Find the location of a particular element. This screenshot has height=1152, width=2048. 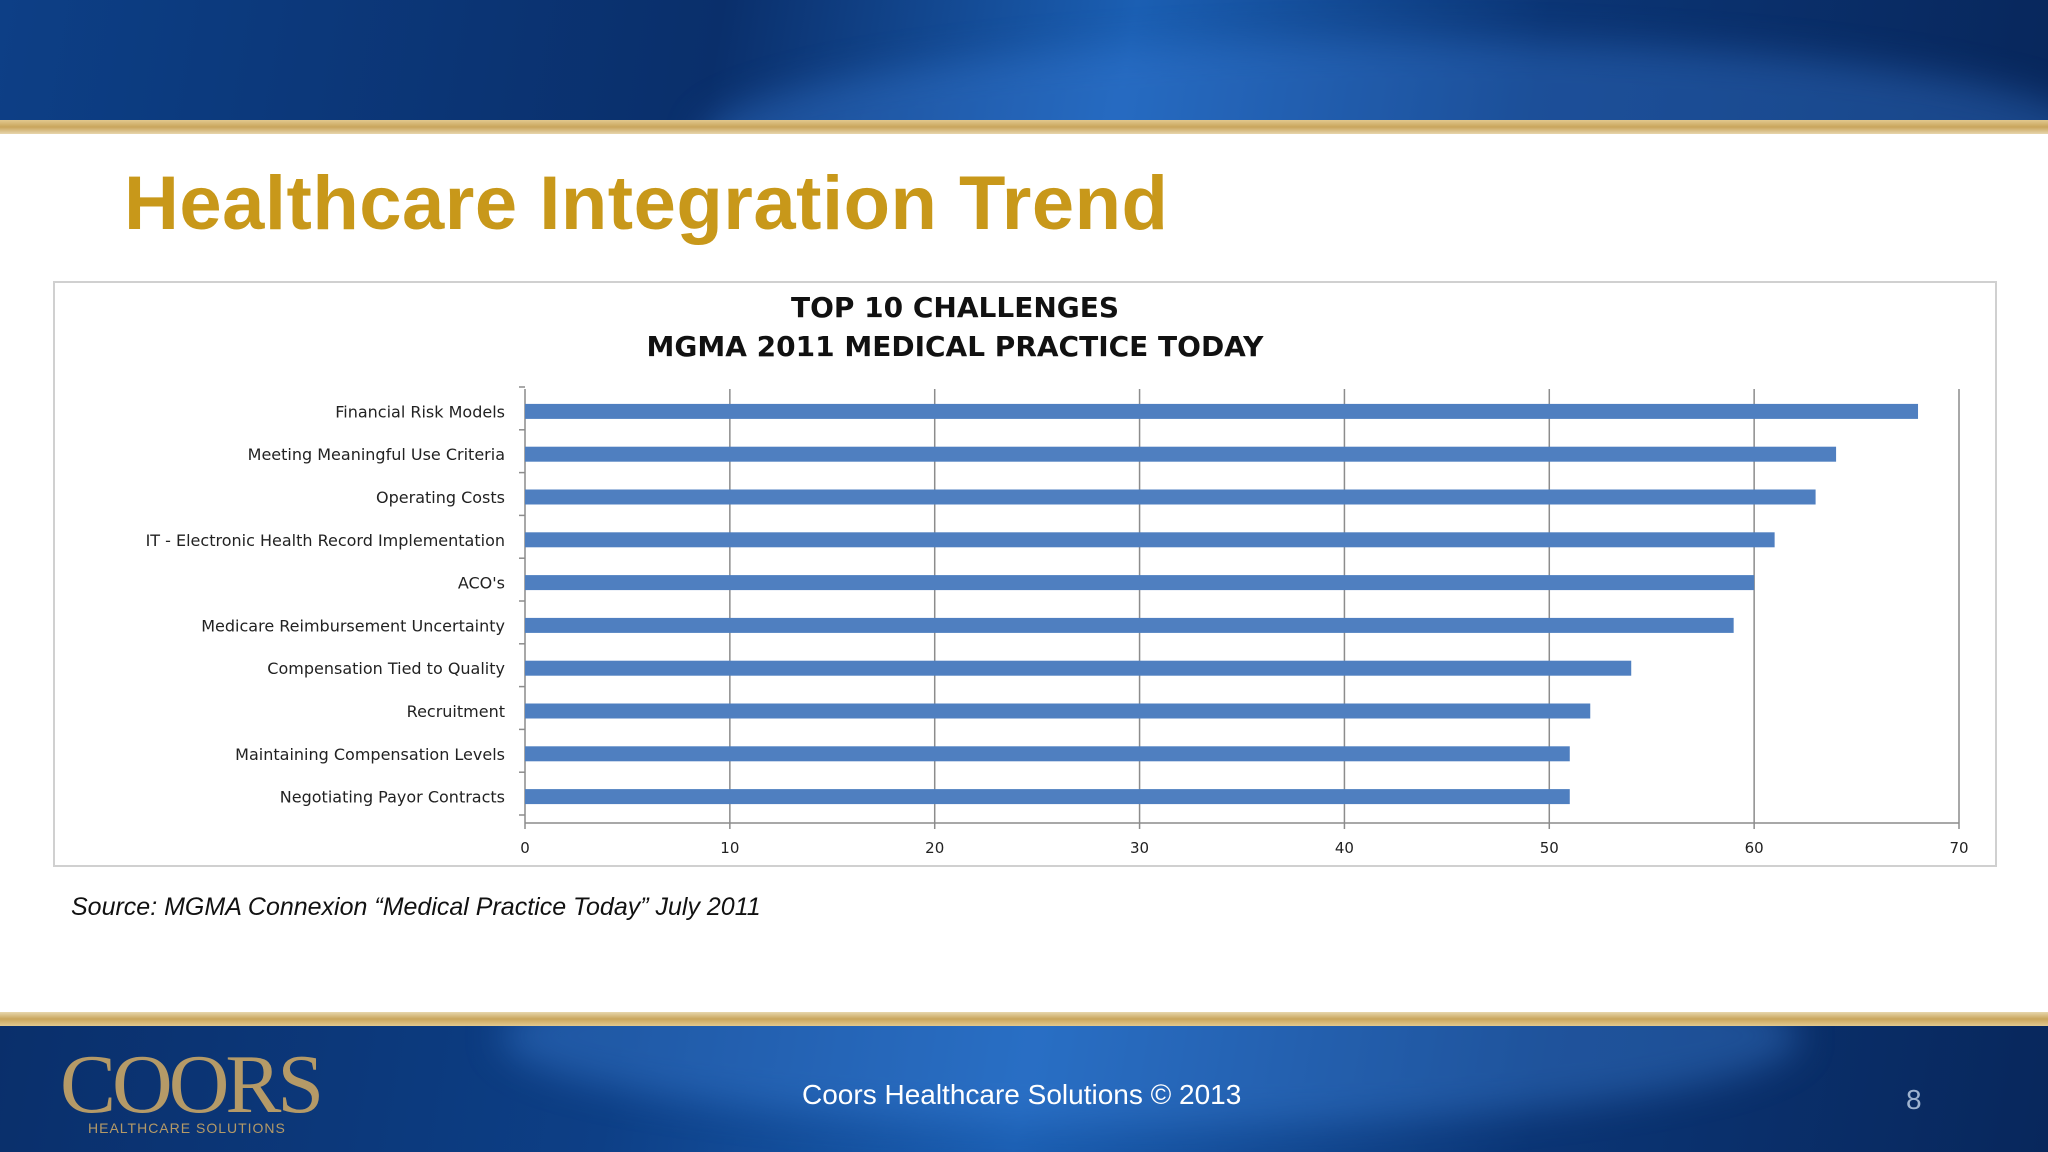

footer-gold-rule is located at coordinates (1024, 1019).